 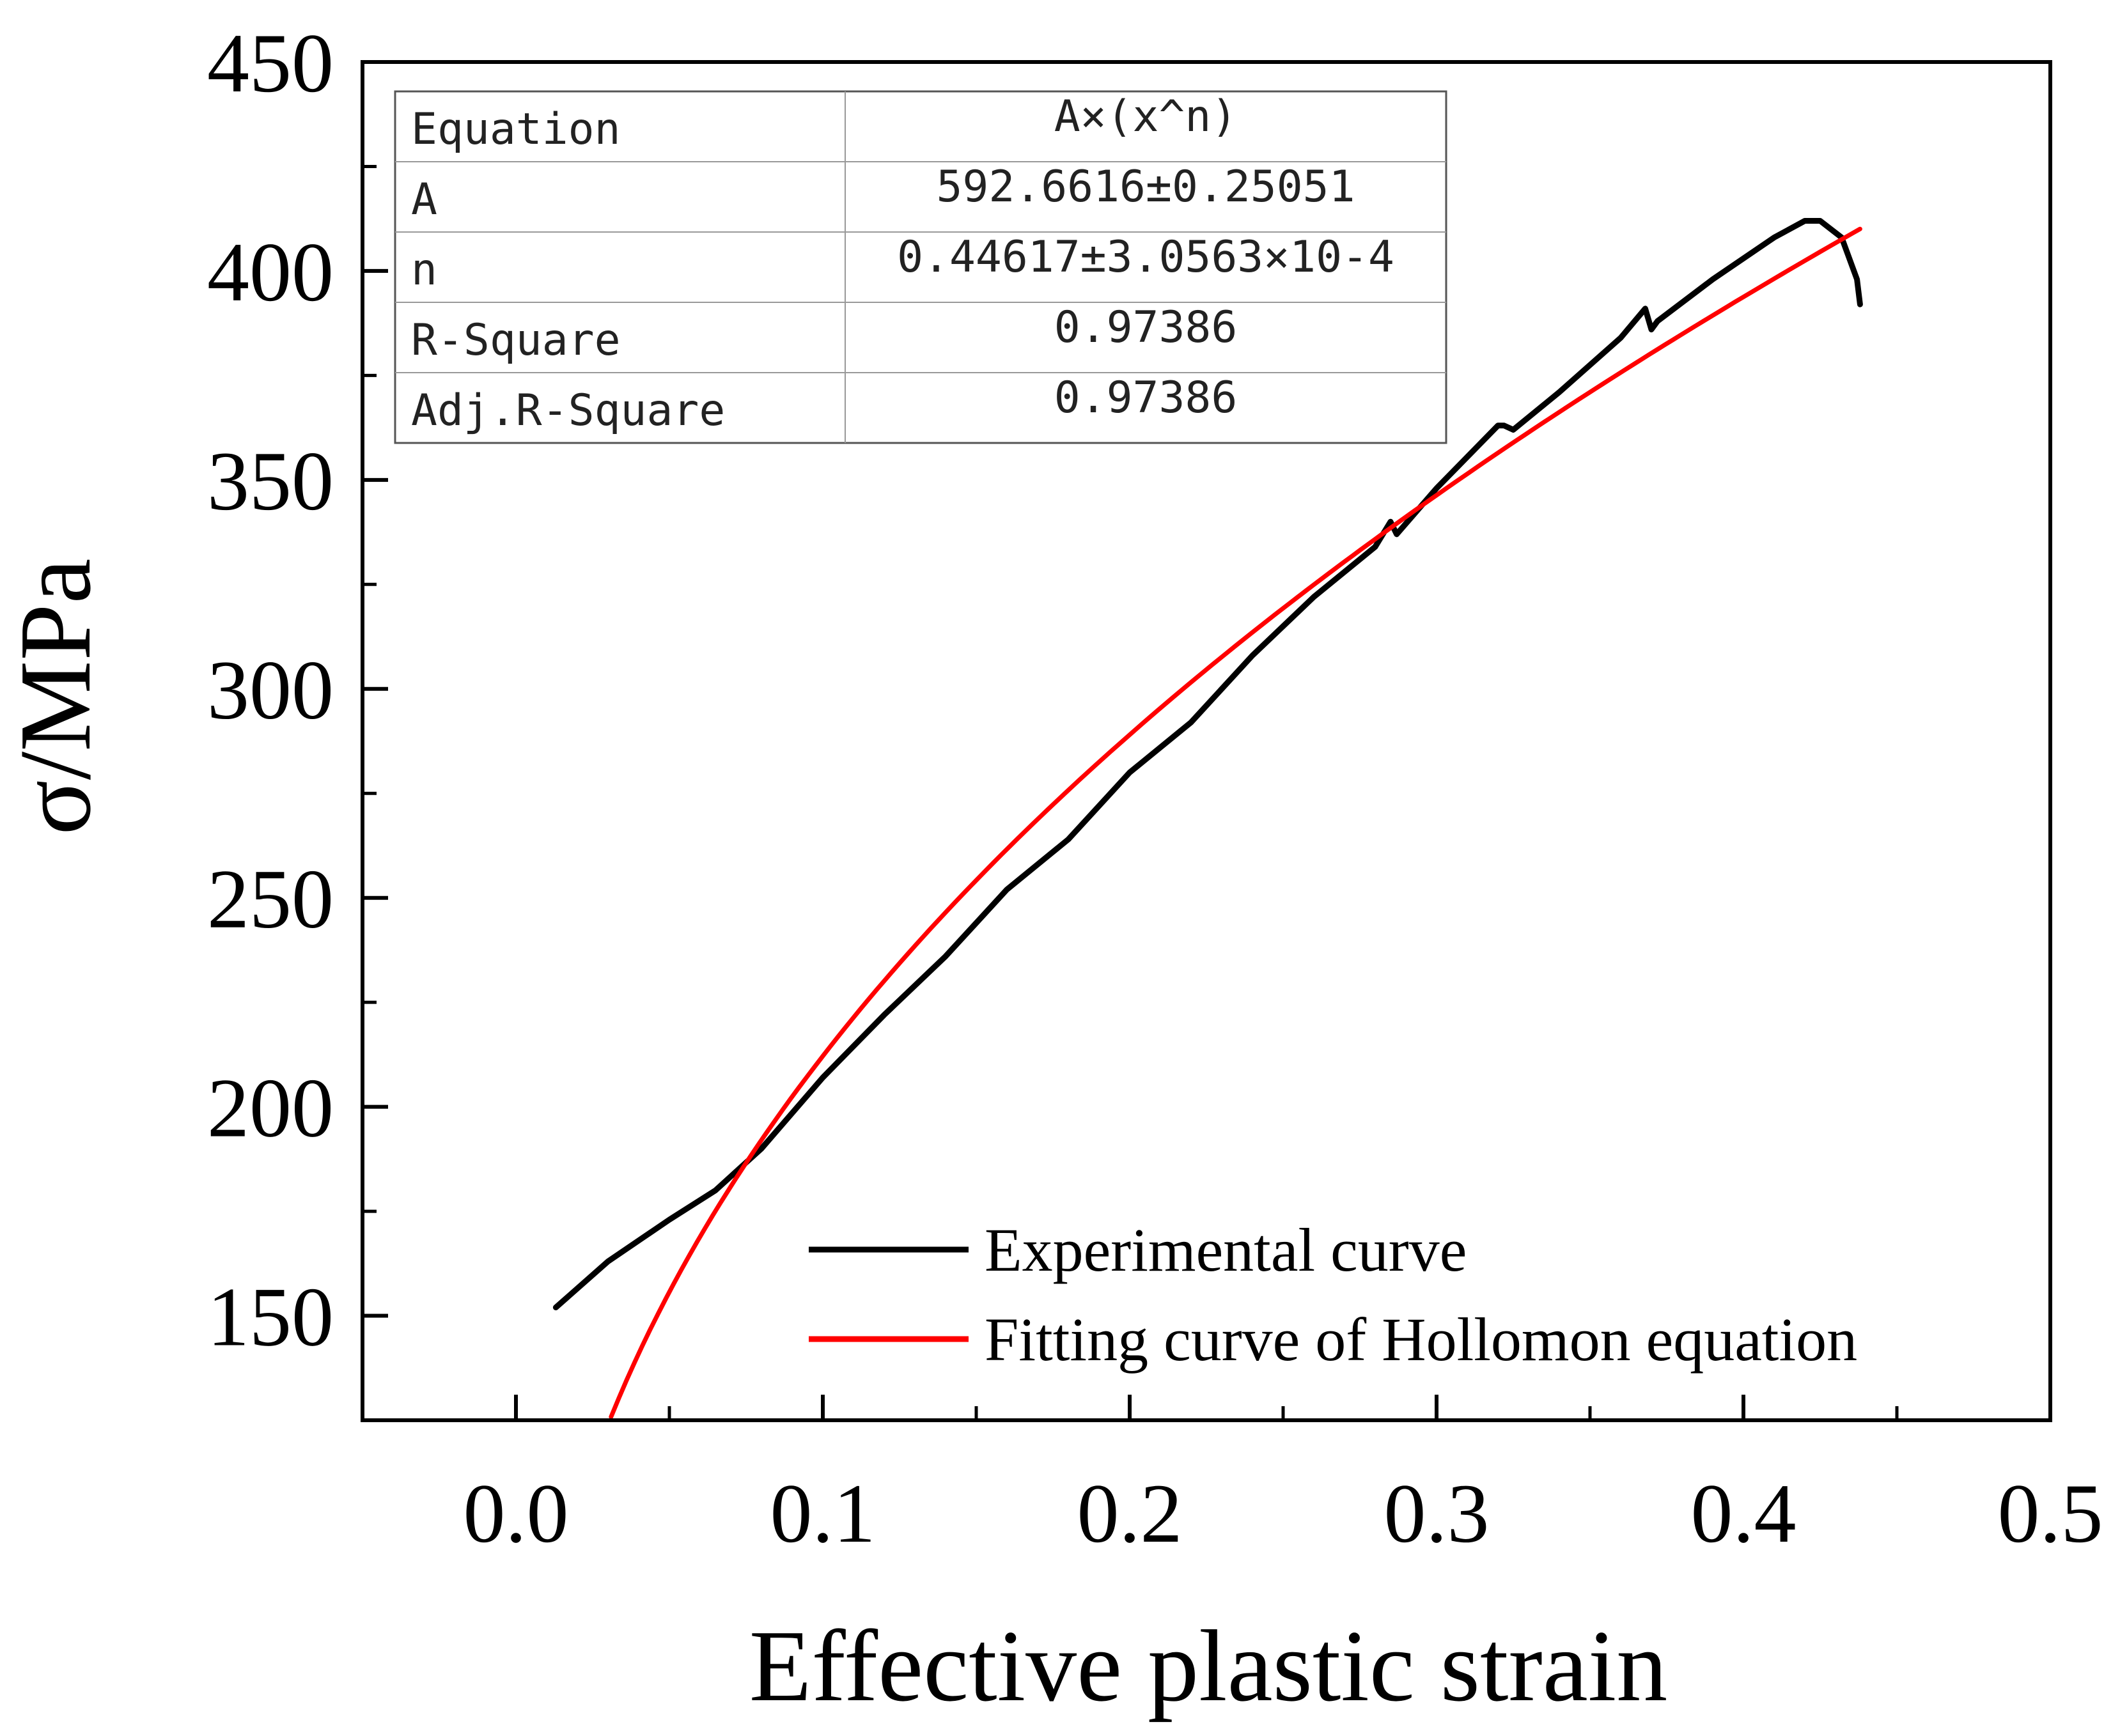 What do you see at coordinates (516, 129) in the screenshot?
I see `fit-table-label: Equation` at bounding box center [516, 129].